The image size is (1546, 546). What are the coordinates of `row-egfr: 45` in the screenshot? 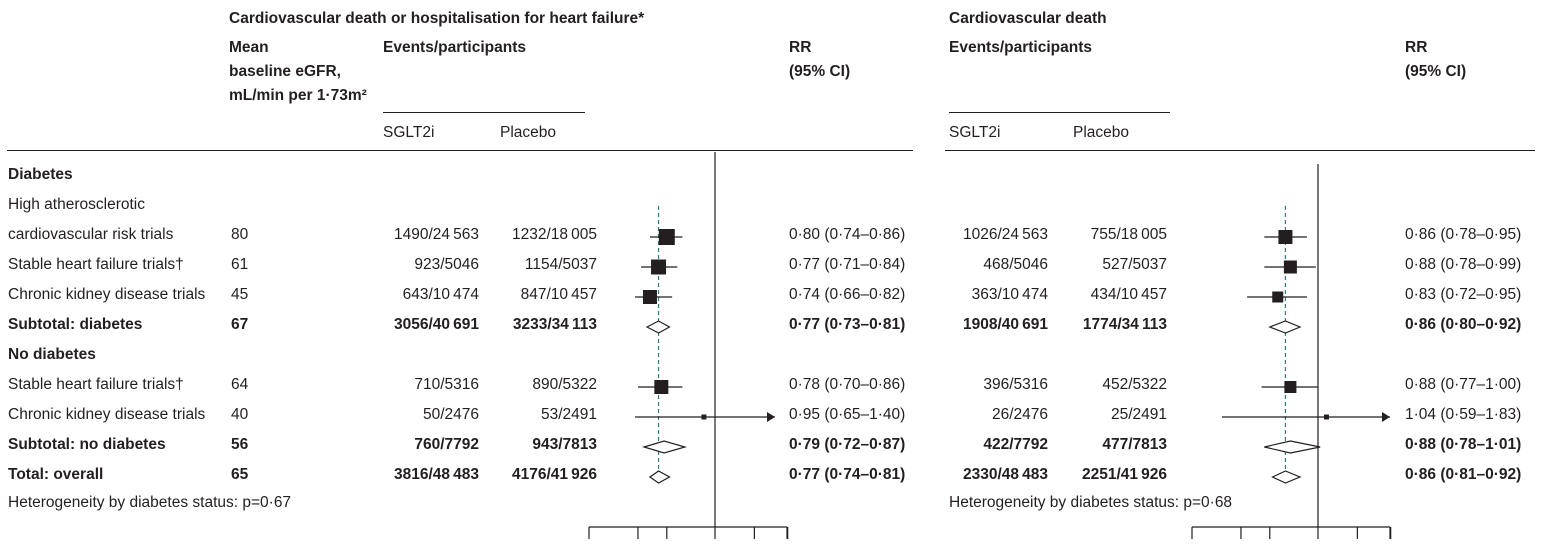 It's located at (240, 294).